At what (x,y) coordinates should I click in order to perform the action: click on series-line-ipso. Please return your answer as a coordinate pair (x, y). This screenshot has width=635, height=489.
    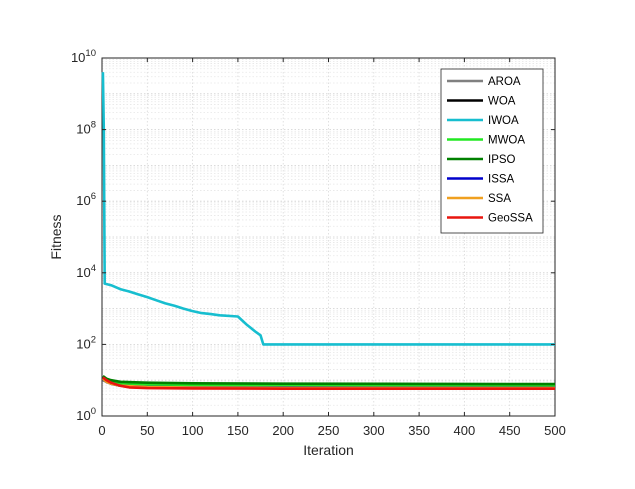
    Looking at the image, I should click on (329, 380).